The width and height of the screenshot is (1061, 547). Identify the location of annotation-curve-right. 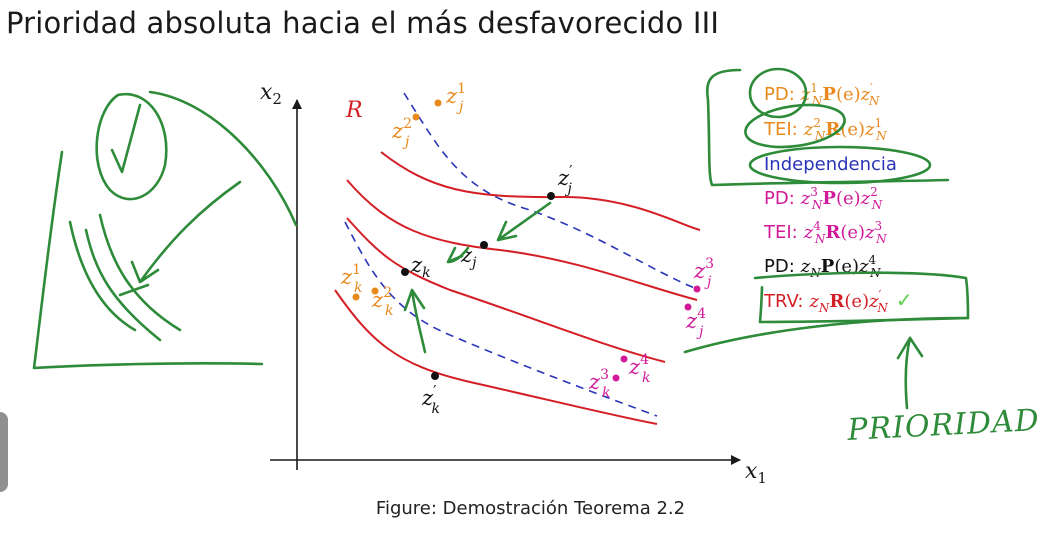
(223, 158).